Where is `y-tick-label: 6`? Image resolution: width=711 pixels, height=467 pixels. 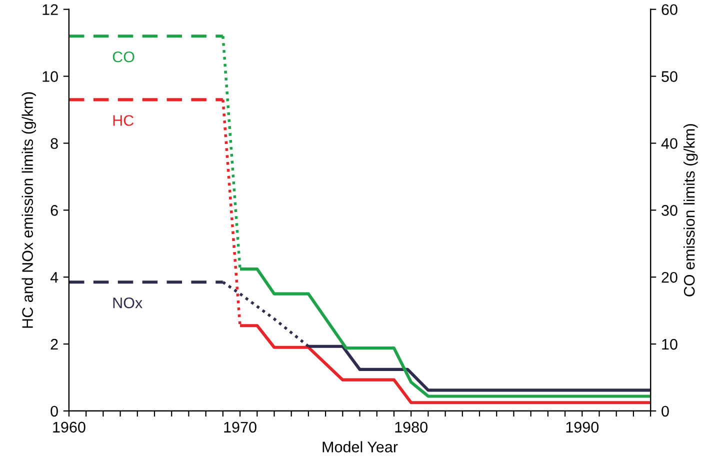 y-tick-label: 6 is located at coordinates (54, 210).